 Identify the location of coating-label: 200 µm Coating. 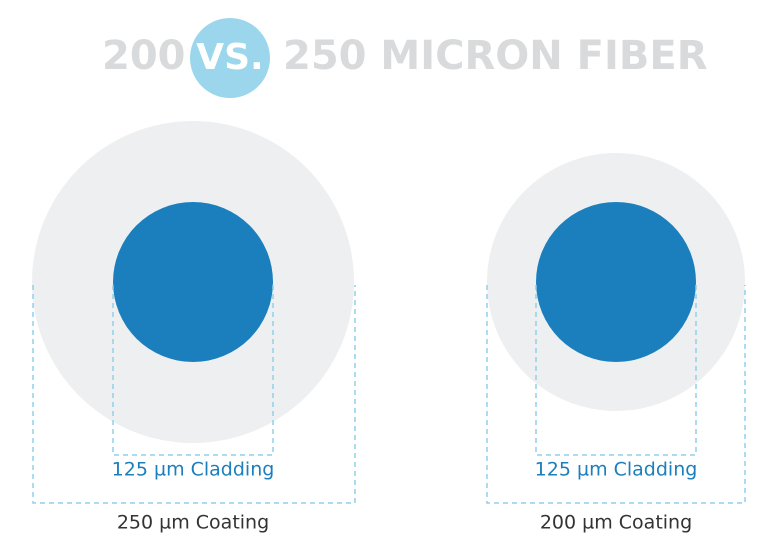
(616, 523).